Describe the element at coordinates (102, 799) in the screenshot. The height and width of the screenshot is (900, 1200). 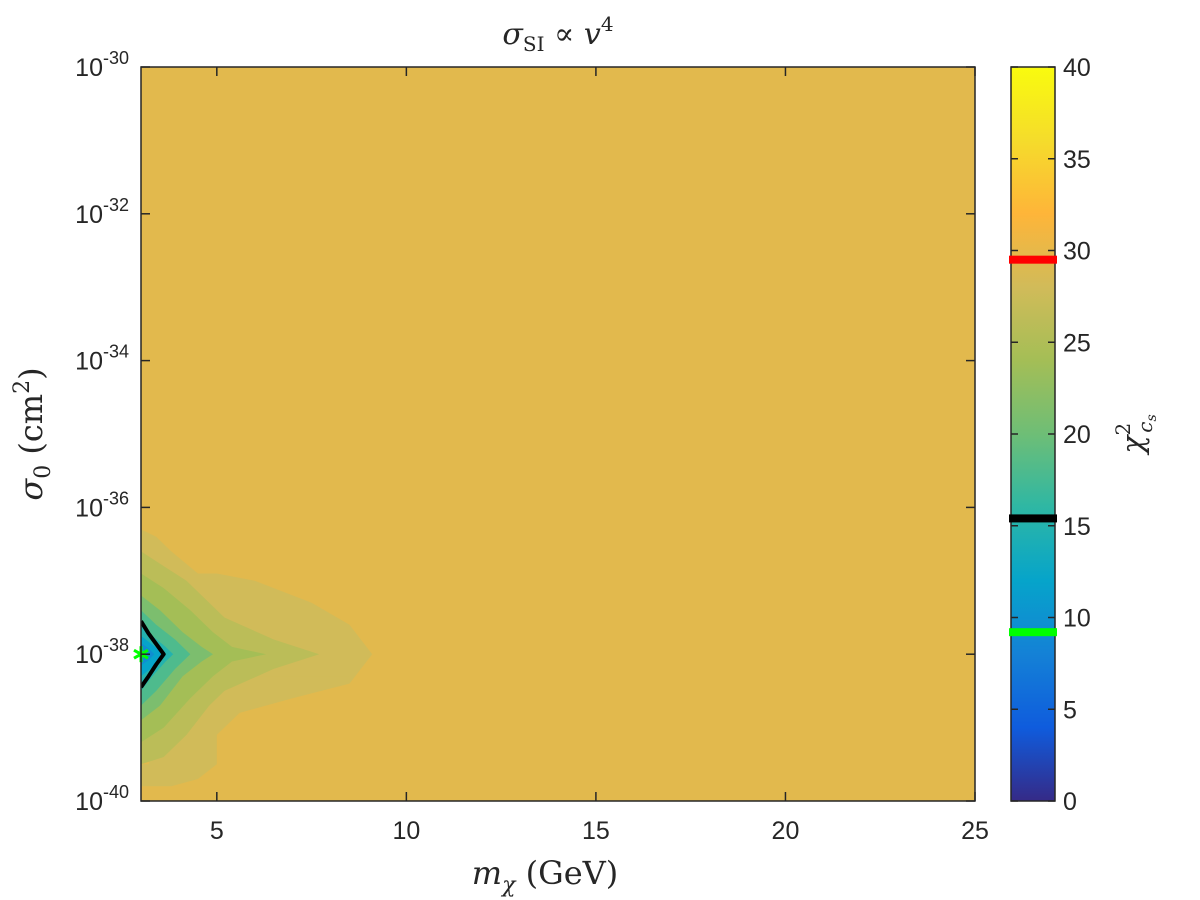
I see `y-tick-label: 10-40` at that location.